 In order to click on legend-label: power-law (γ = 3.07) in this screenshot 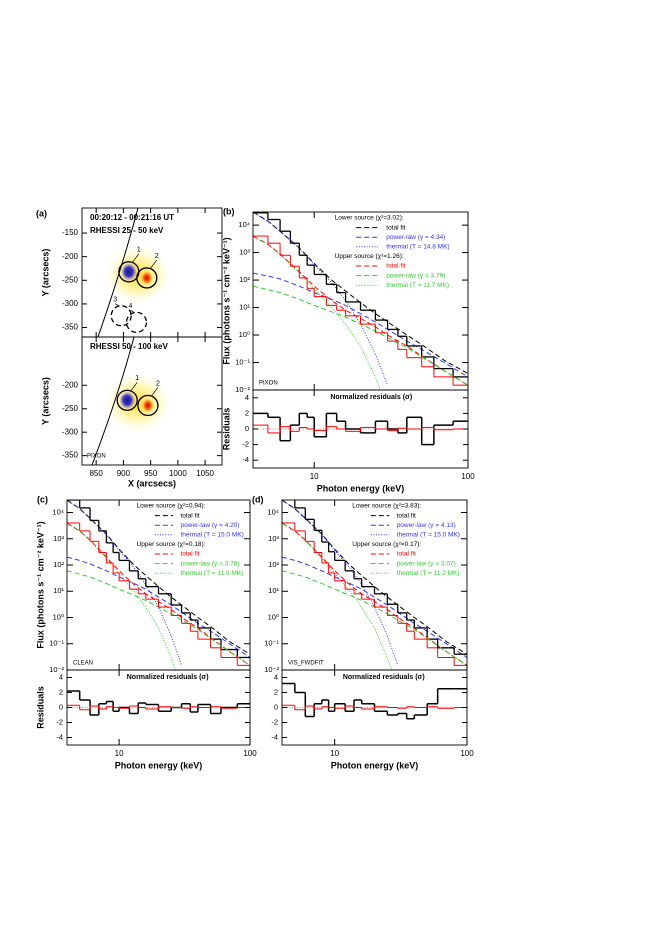, I will do `click(426, 563)`.